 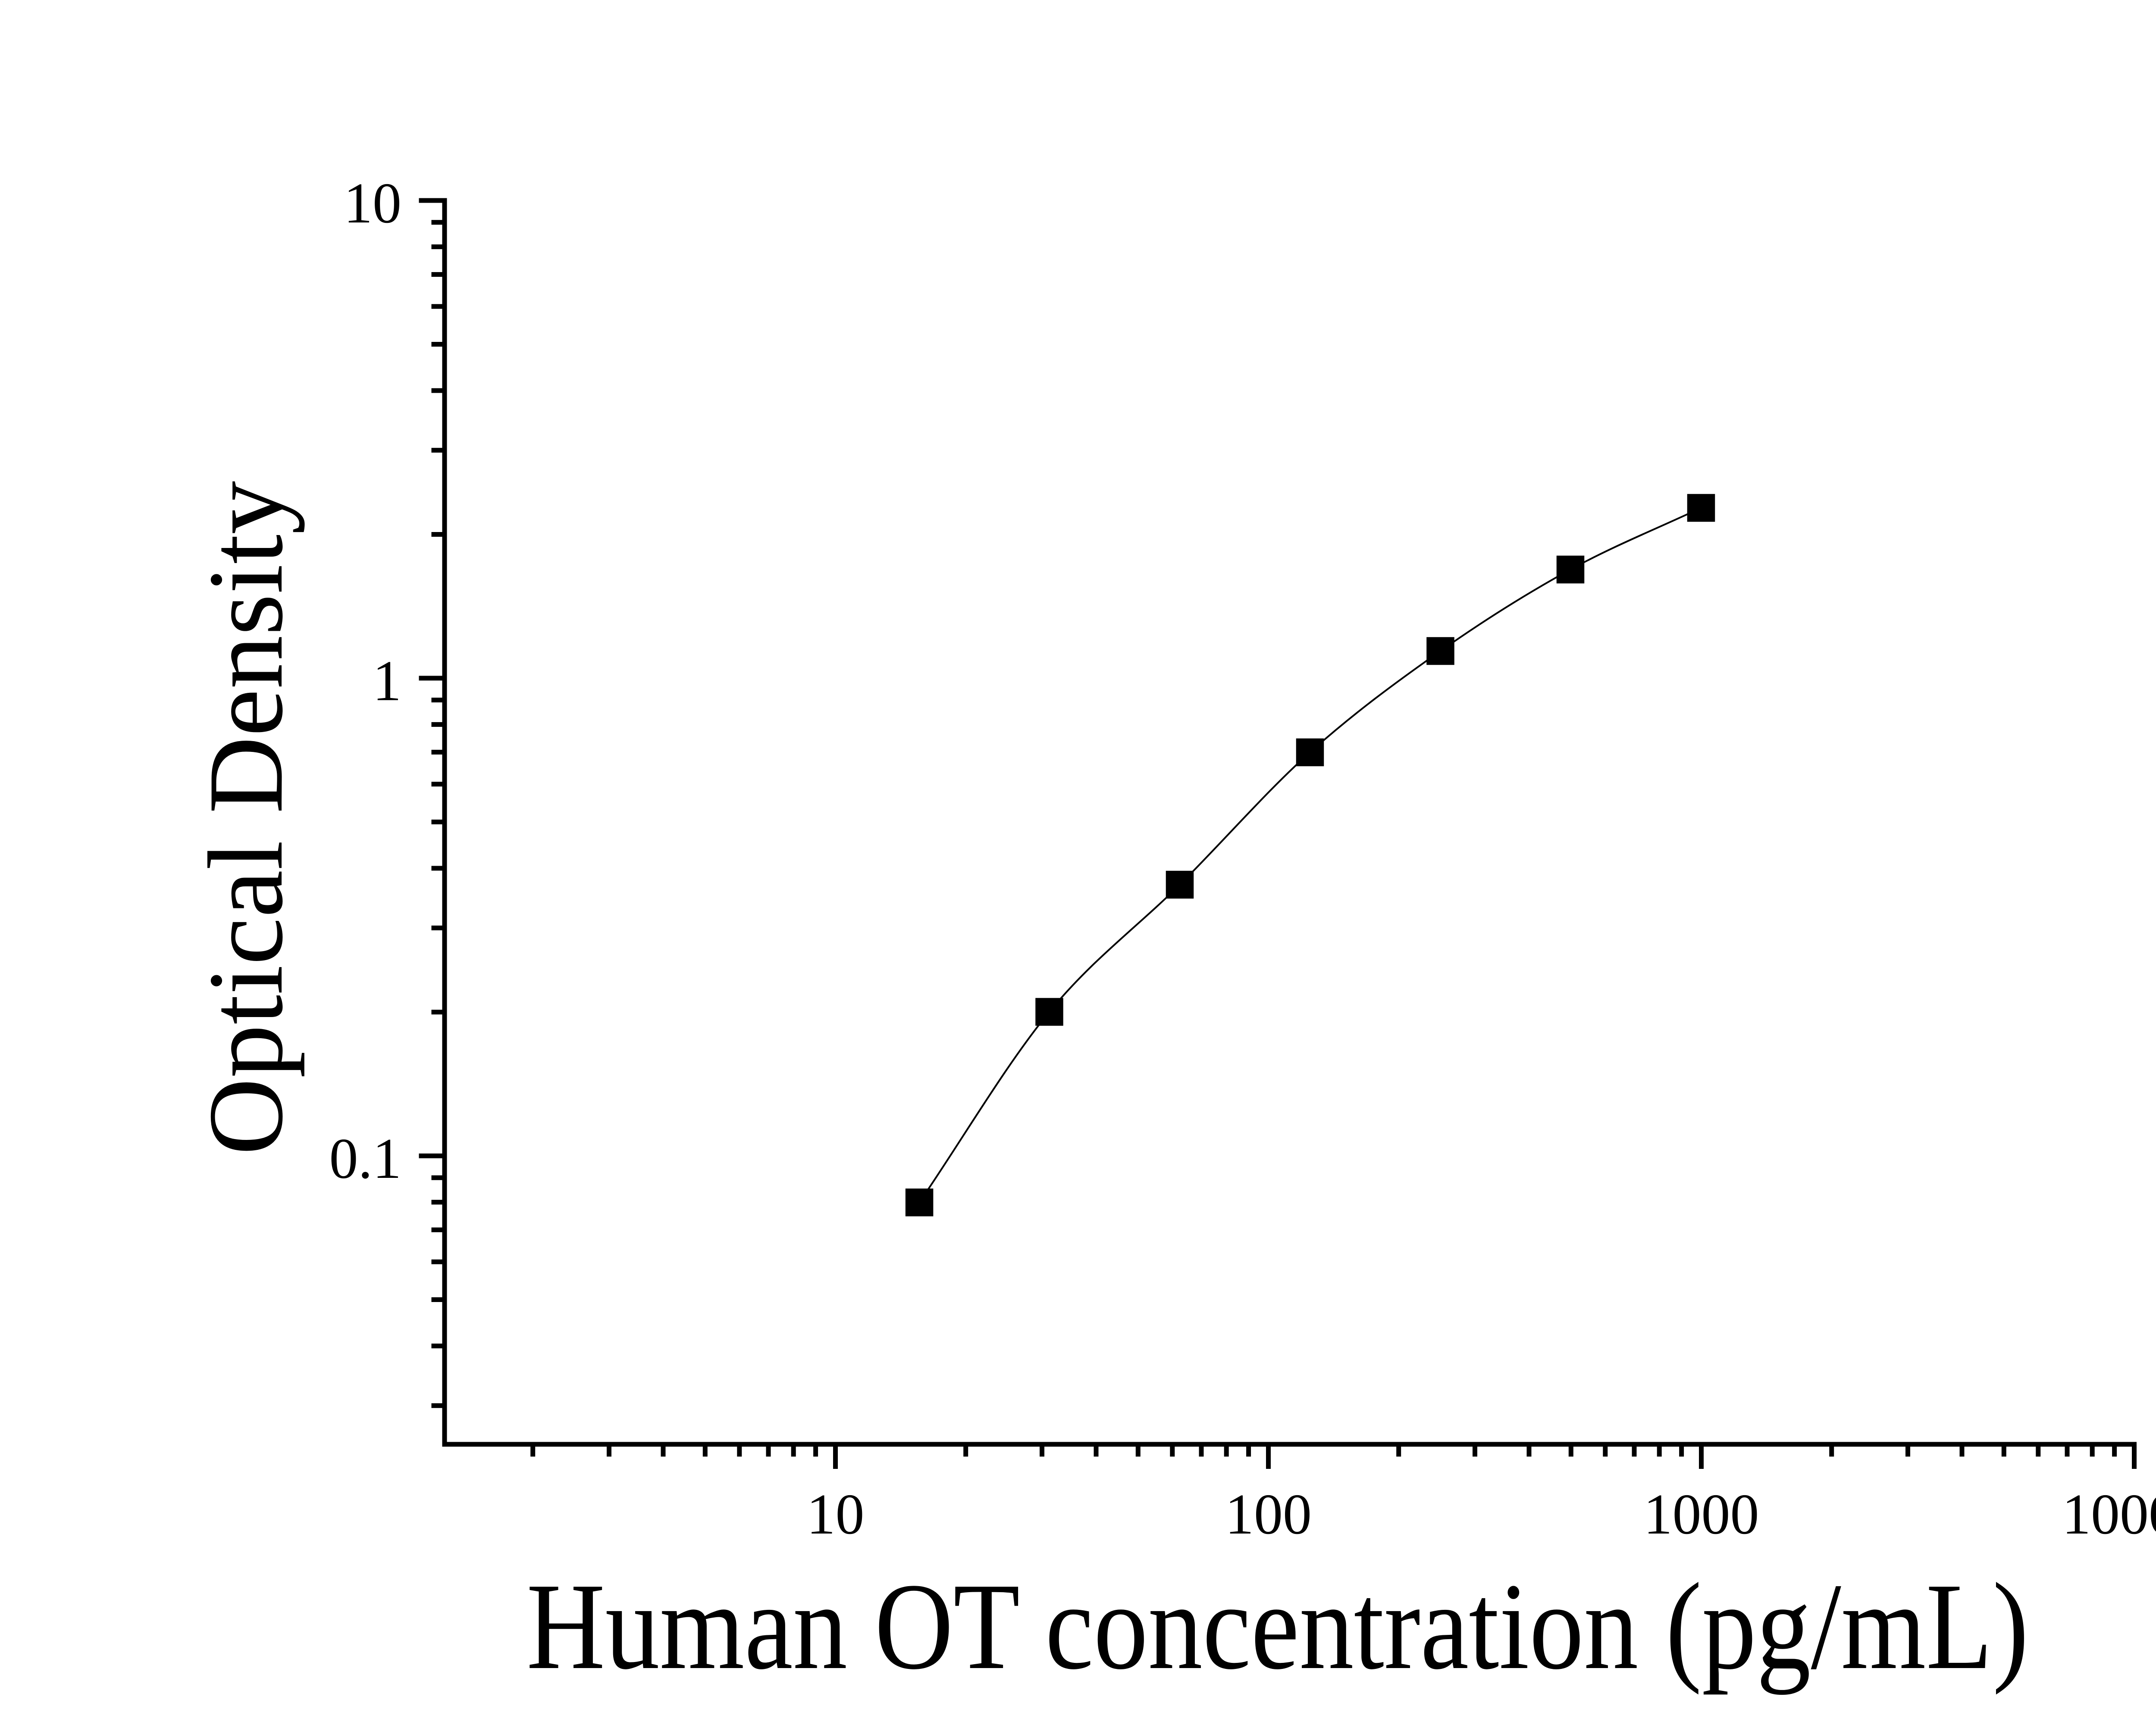 I want to click on svg-text: 100, so click(x=1268, y=1514).